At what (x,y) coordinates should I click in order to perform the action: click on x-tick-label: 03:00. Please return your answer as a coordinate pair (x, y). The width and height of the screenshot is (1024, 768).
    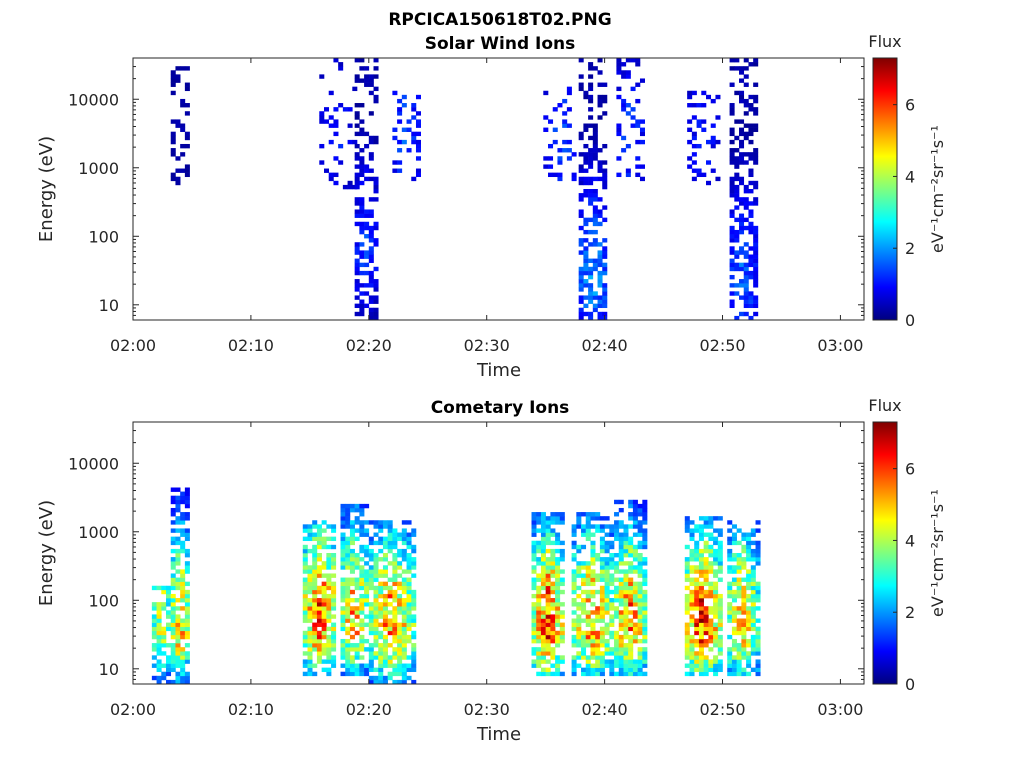
    Looking at the image, I should click on (840, 709).